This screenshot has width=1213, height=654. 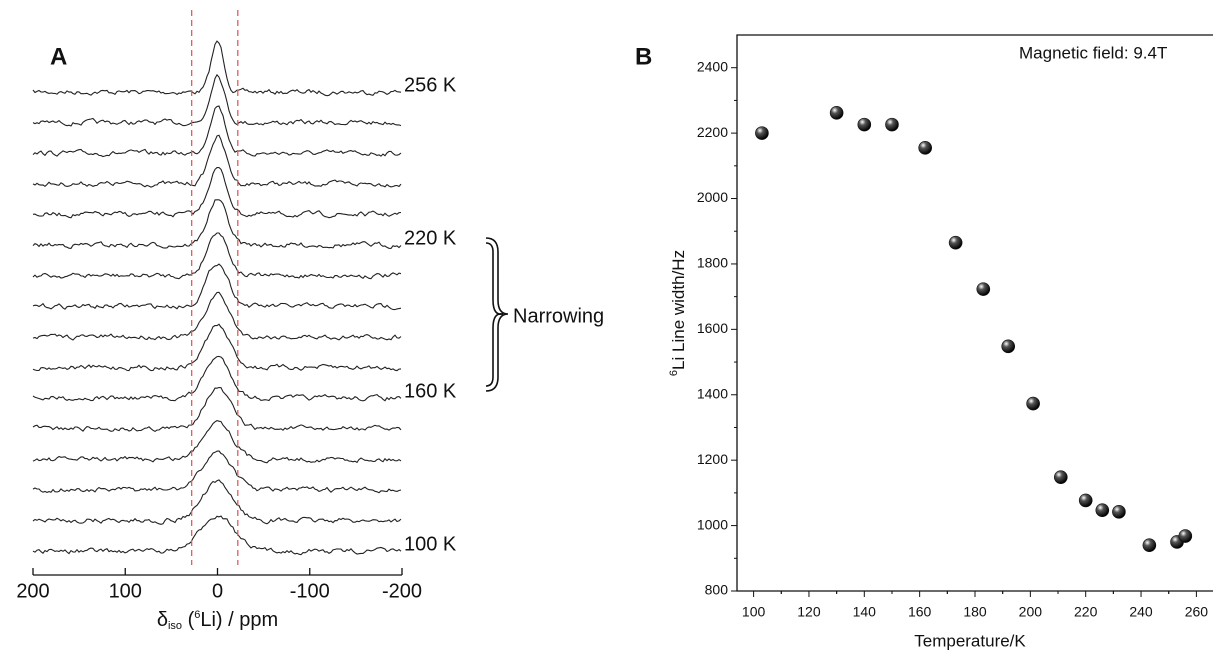 I want to click on x-tick-label: 140, so click(x=865, y=612).